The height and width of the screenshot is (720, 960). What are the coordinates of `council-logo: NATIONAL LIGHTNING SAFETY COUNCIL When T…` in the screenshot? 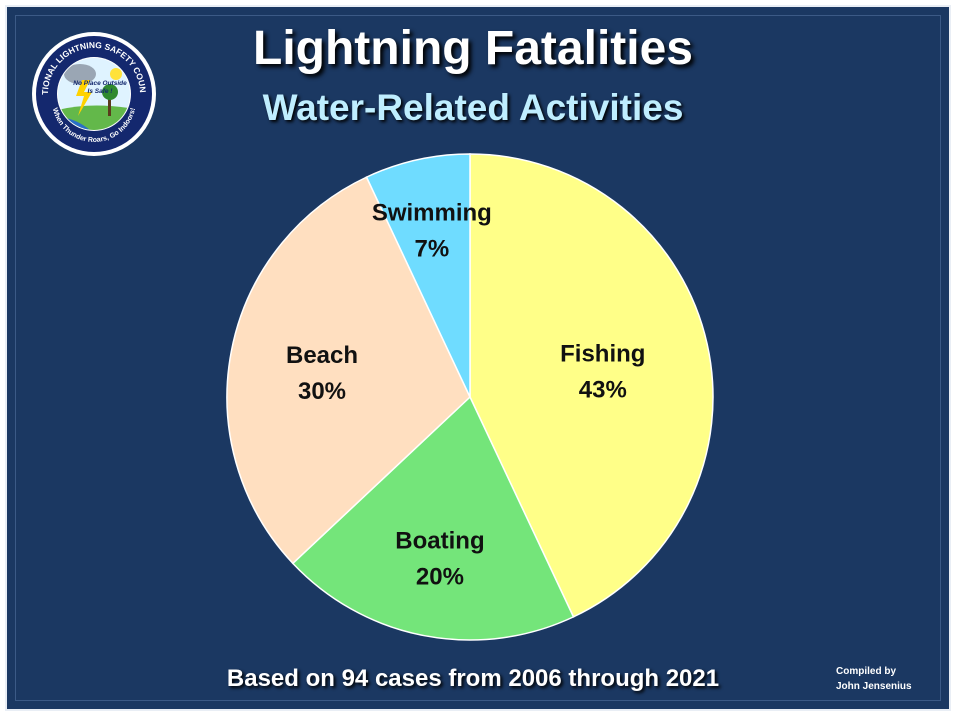 It's located at (93, 93).